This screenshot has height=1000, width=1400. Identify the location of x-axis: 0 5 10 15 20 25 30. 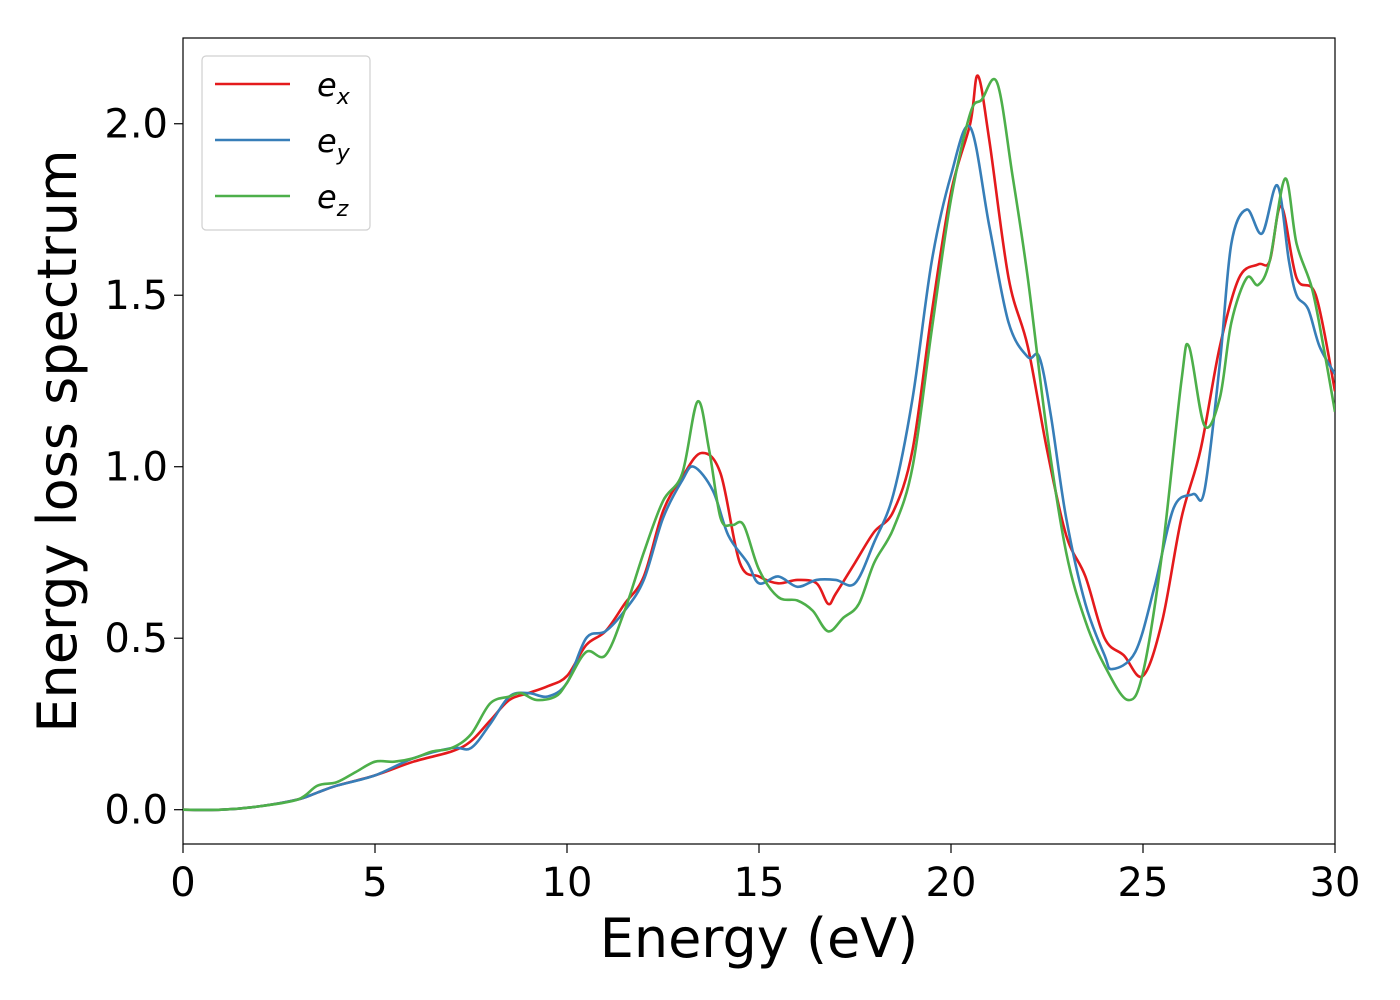
(765, 875).